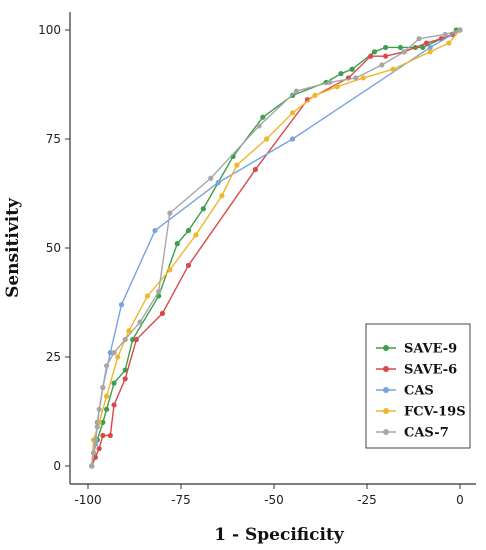 The width and height of the screenshot is (486, 550). I want to click on legend-label: FCV-19S, so click(435, 412).